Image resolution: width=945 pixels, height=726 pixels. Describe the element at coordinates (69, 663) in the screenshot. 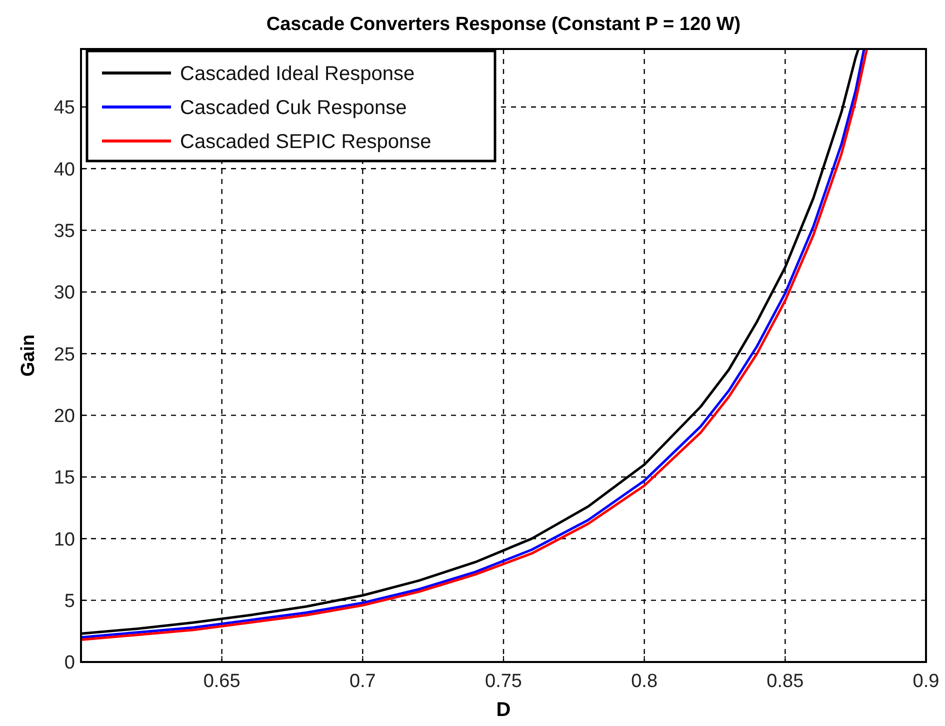

I see `y-tick-label: 0` at that location.